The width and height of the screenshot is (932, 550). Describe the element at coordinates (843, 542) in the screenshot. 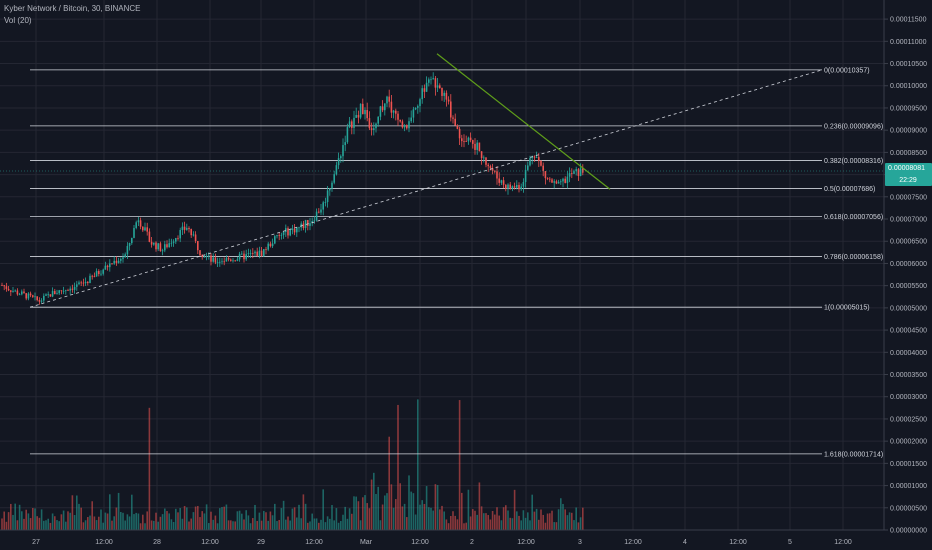

I see `time-tick-label: 12:00` at that location.